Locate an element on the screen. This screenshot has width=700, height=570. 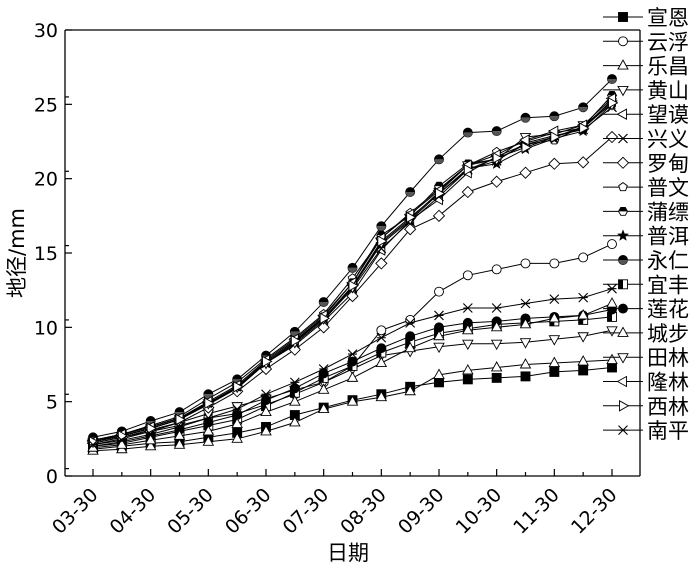
legend-label: 田林 is located at coordinates (668, 358).